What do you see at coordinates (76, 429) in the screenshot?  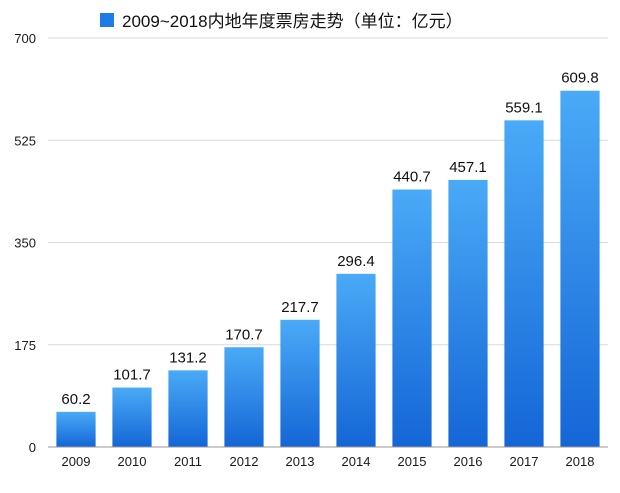 I see `bar-2009` at bounding box center [76, 429].